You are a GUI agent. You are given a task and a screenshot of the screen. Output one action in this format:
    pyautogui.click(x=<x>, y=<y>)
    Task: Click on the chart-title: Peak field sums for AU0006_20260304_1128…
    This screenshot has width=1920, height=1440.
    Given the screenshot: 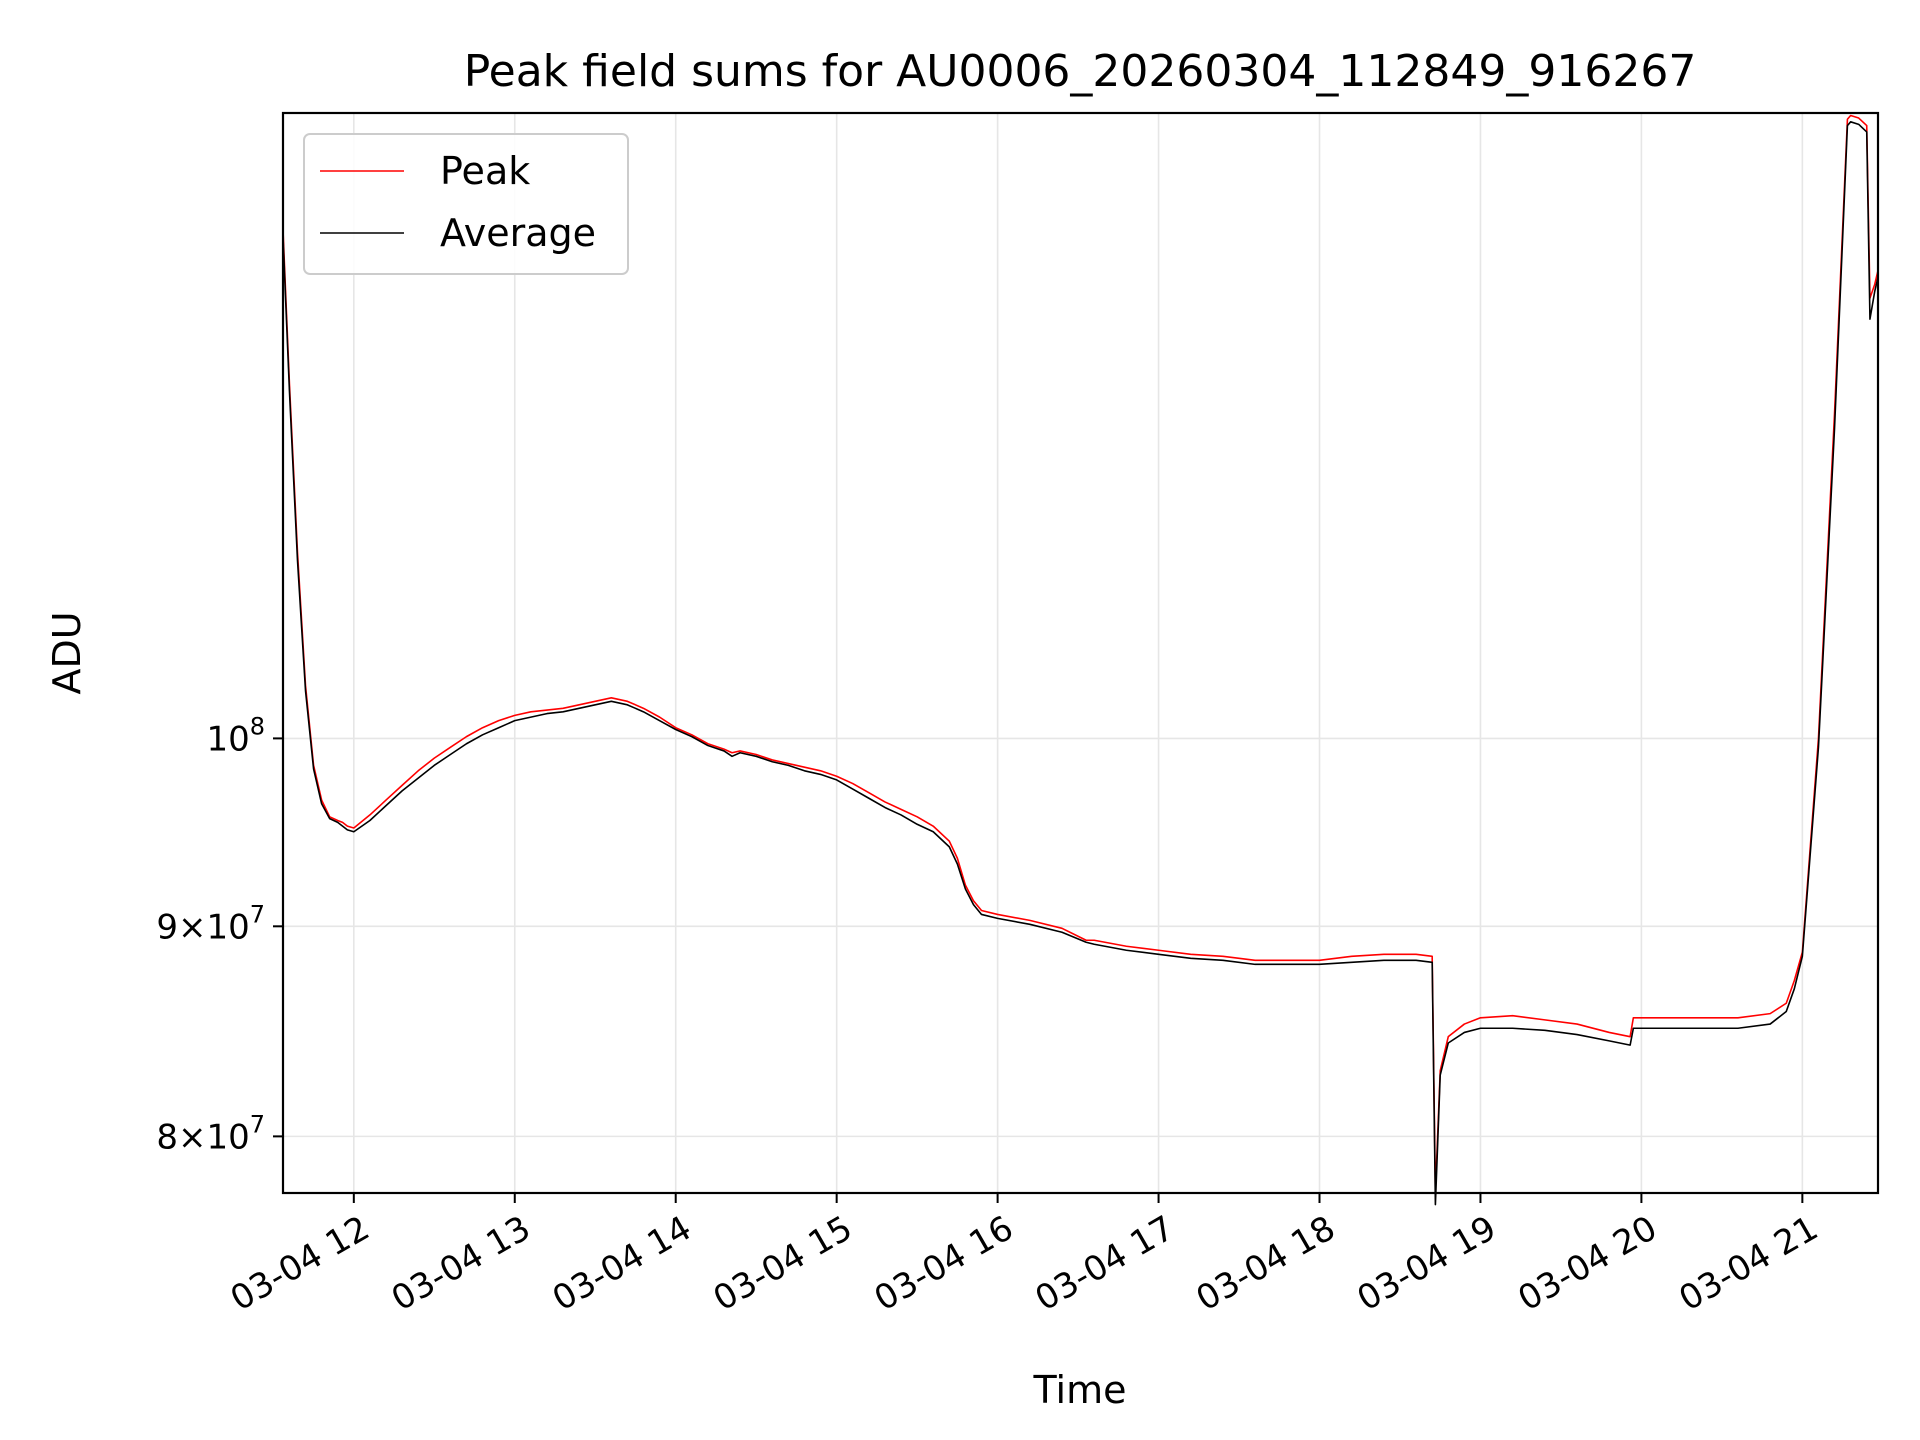 What is the action you would take?
    pyautogui.click(x=1080, y=71)
    